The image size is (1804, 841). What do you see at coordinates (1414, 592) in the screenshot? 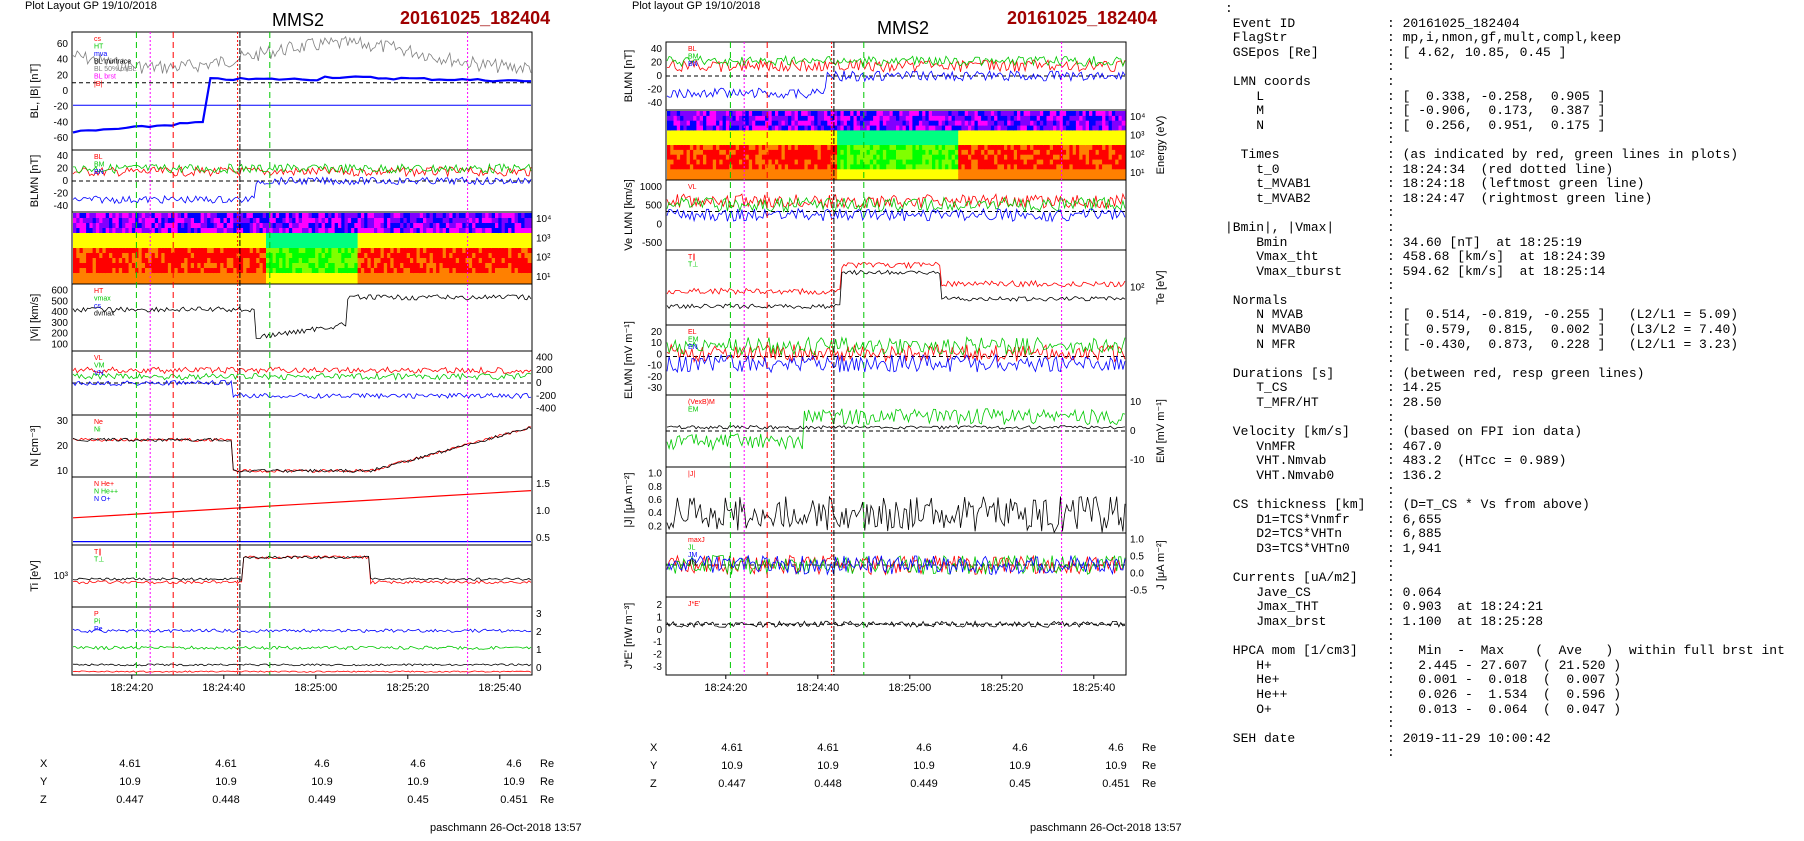
I see `info-value: : 0.064` at bounding box center [1414, 592].